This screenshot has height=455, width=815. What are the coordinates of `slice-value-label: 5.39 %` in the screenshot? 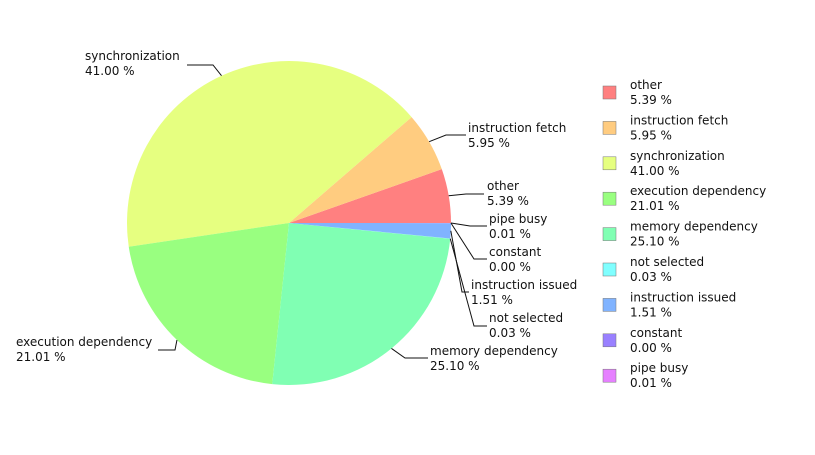 It's located at (508, 201).